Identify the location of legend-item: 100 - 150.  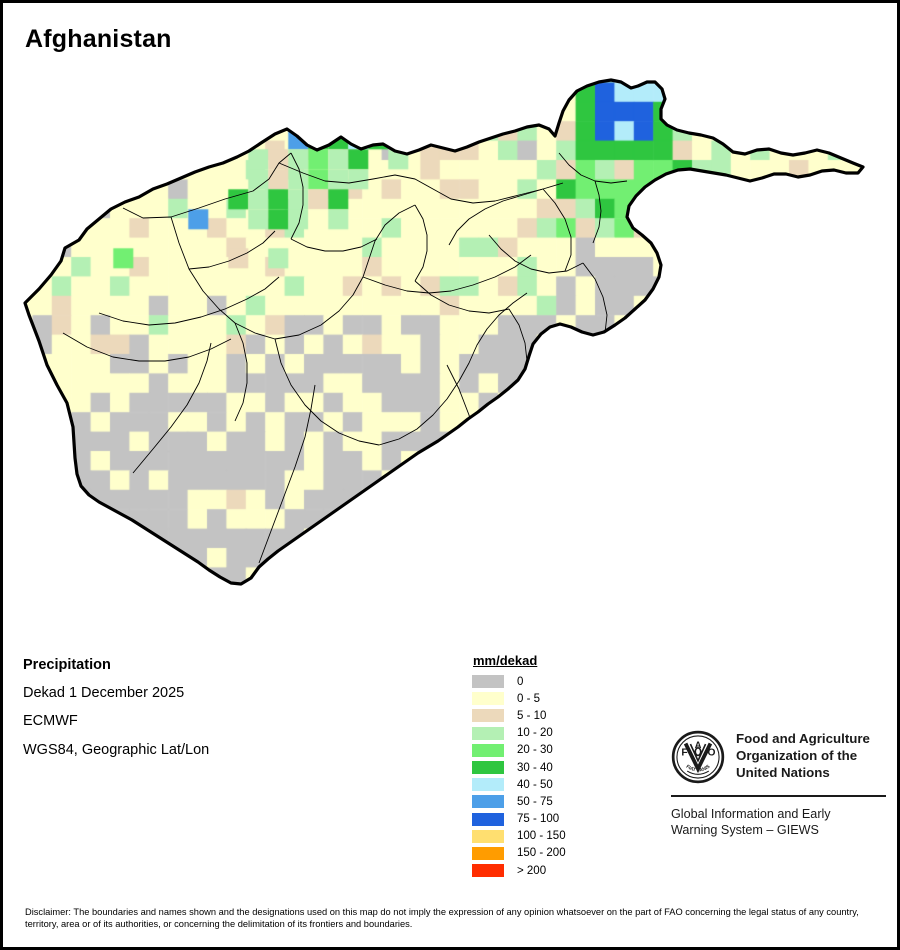
(541, 836).